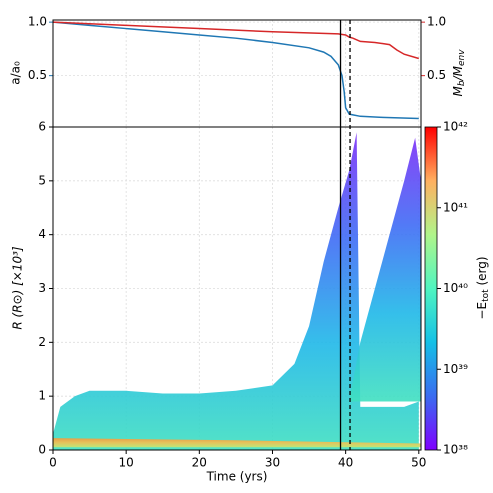 Image resolution: width=493 pixels, height=493 pixels. I want to click on label-part: env, so click(462, 57).